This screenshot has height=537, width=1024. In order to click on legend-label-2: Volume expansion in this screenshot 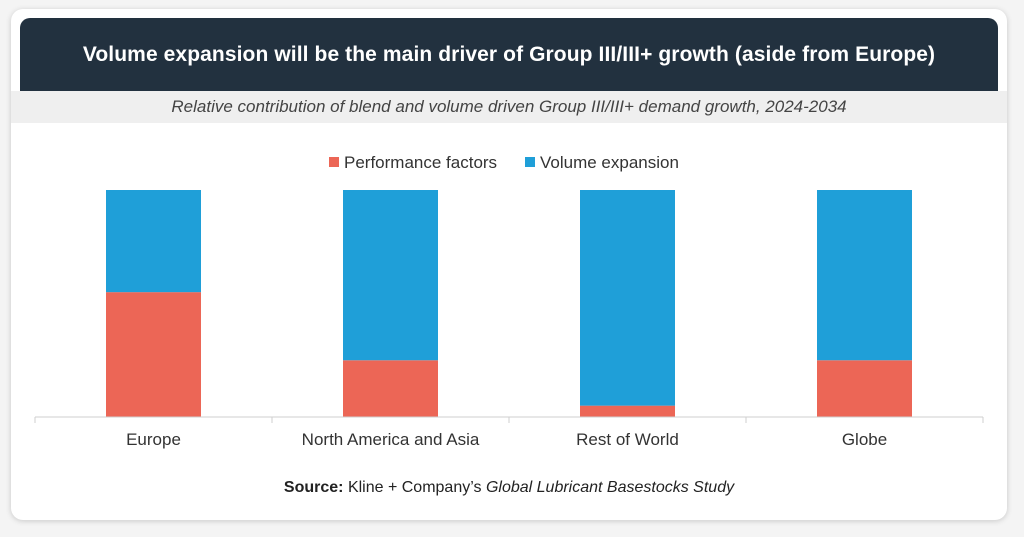, I will do `click(609, 162)`.